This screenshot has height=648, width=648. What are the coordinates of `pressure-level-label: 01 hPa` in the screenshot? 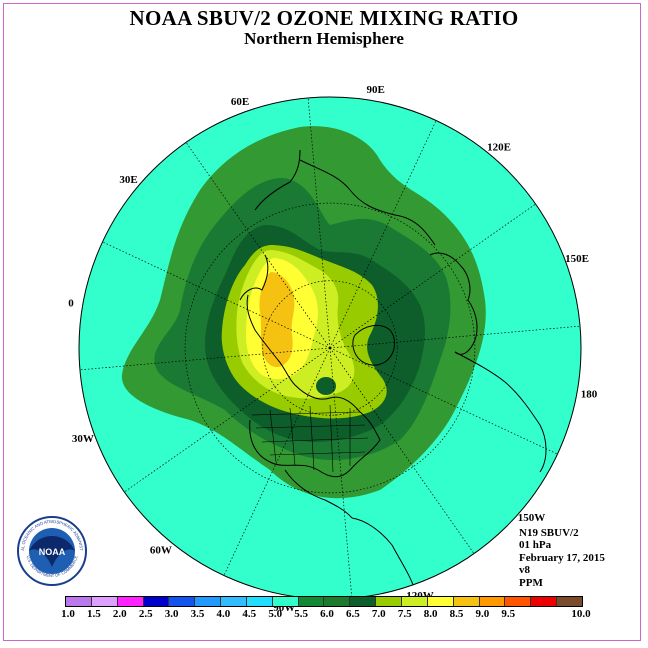 It's located at (535, 545).